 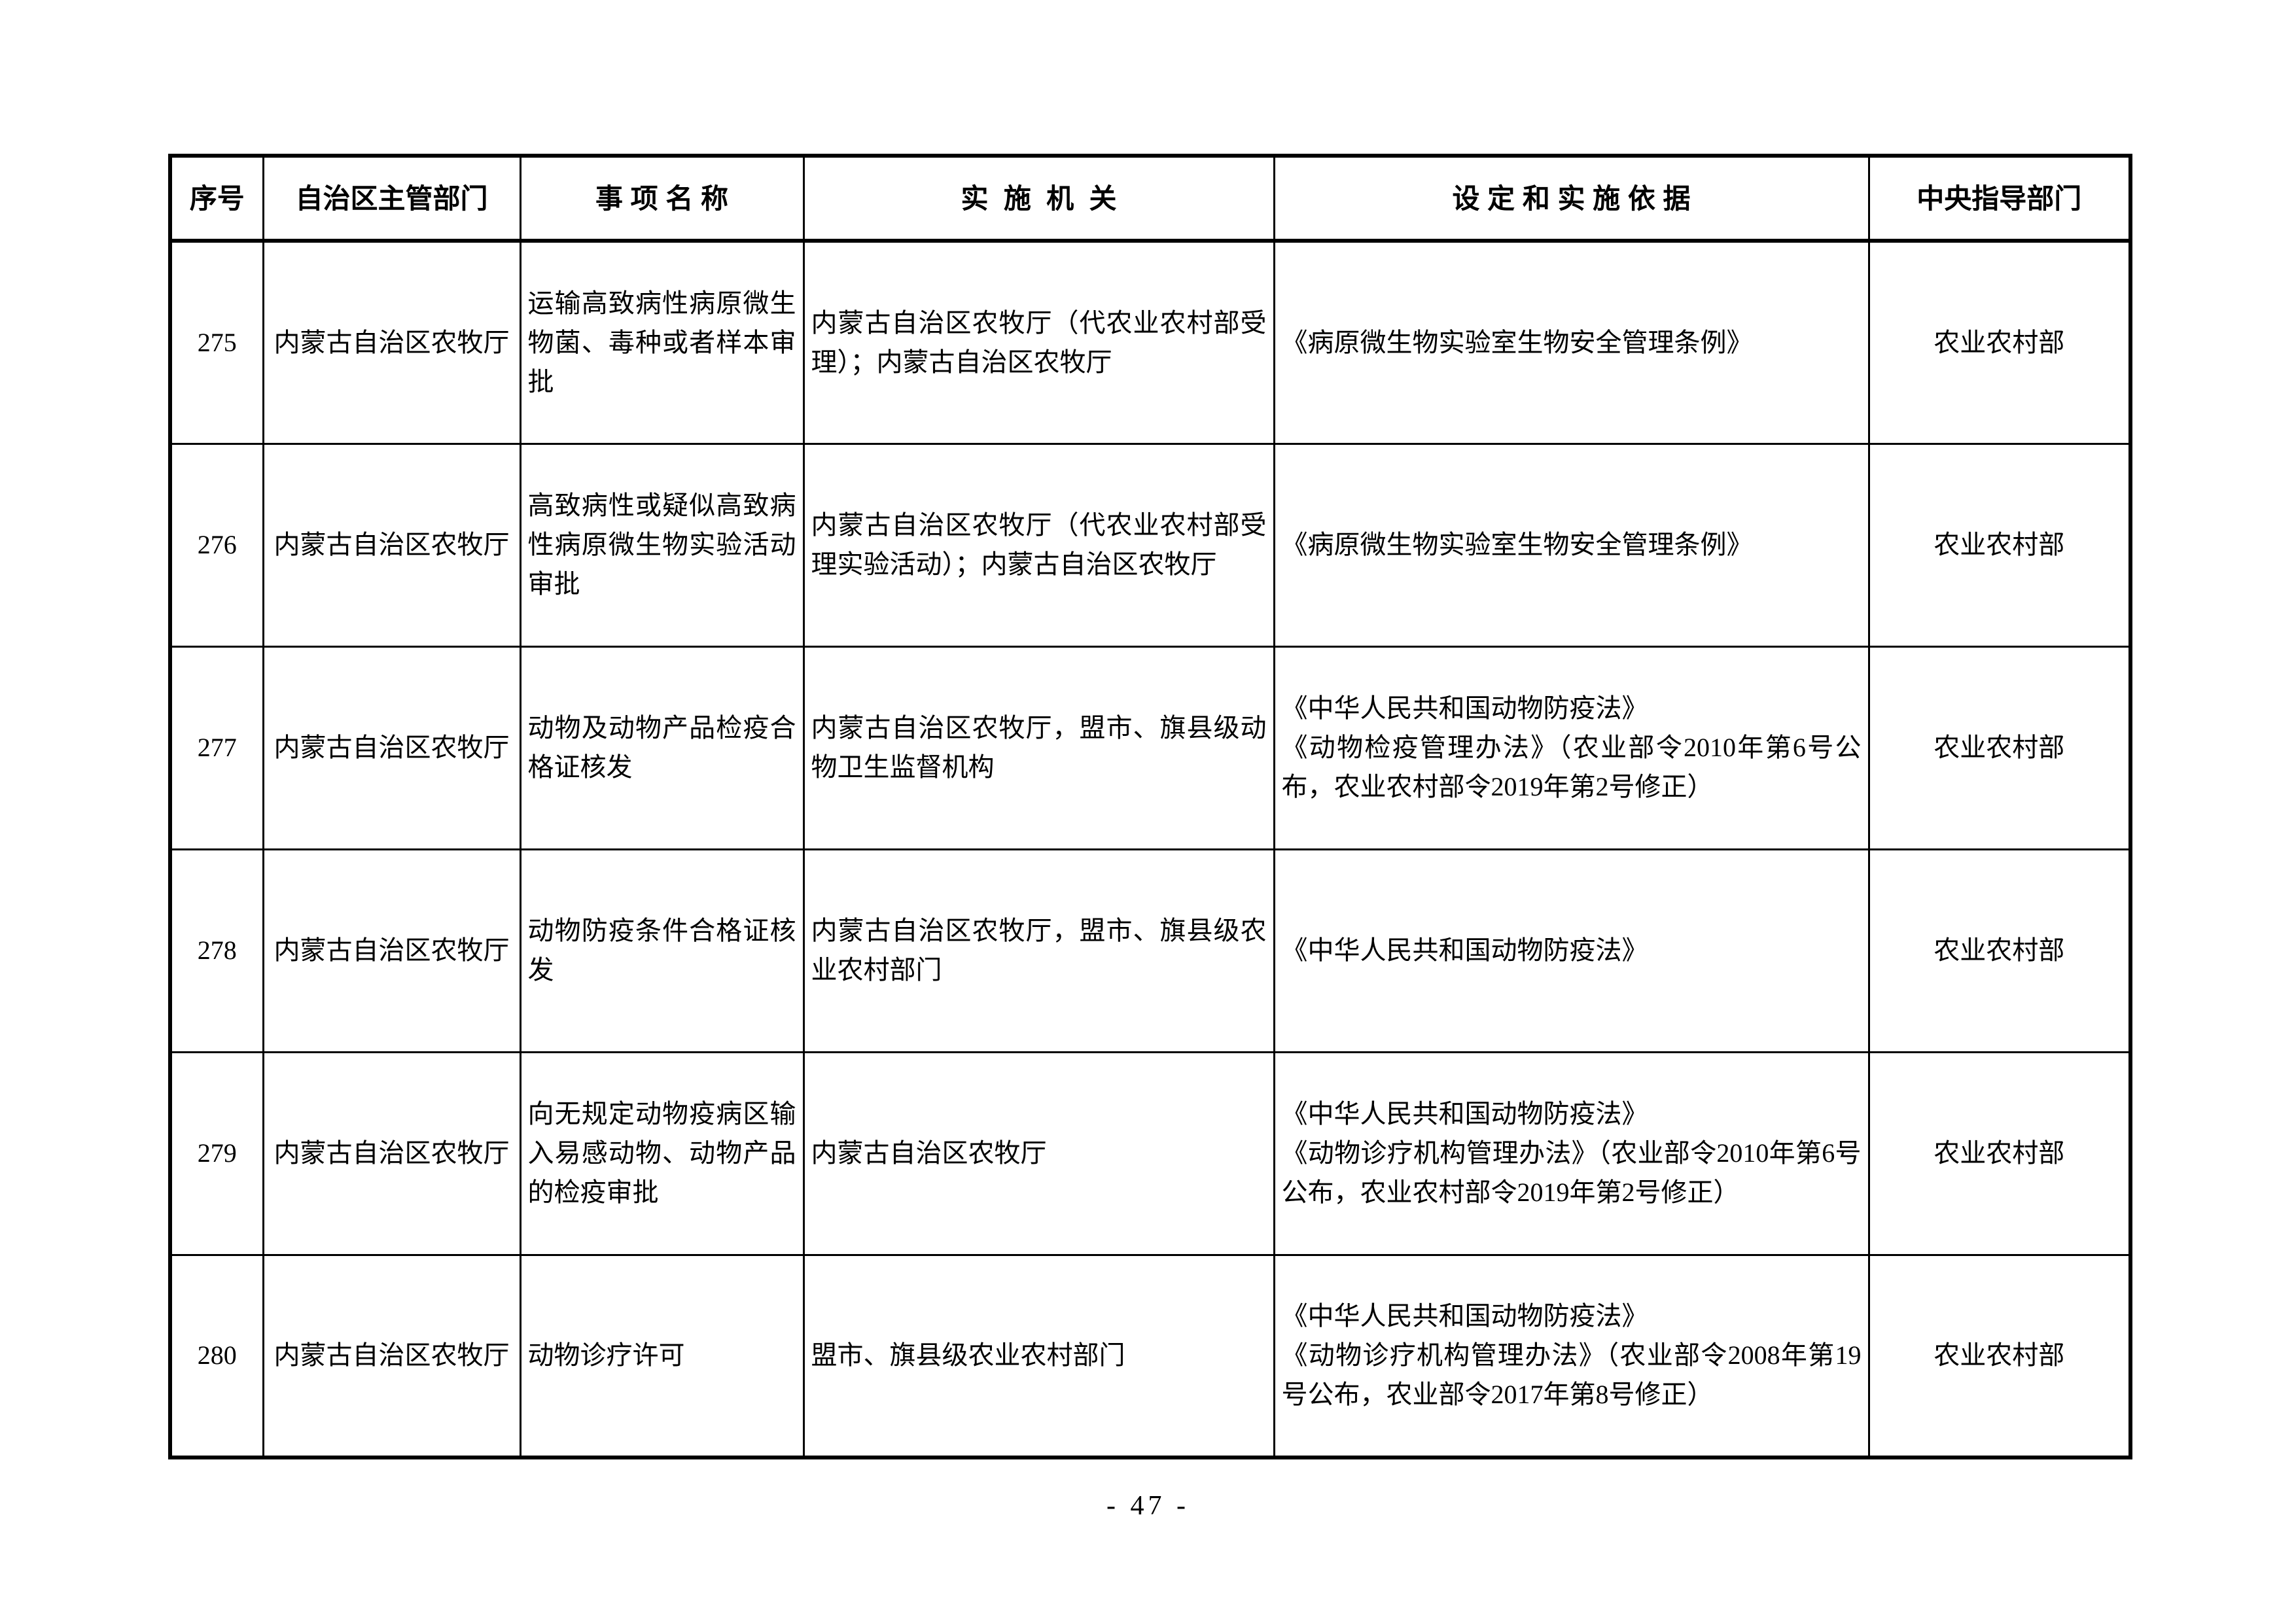 I want to click on header-item-name: 事 项 名 称, so click(x=662, y=199).